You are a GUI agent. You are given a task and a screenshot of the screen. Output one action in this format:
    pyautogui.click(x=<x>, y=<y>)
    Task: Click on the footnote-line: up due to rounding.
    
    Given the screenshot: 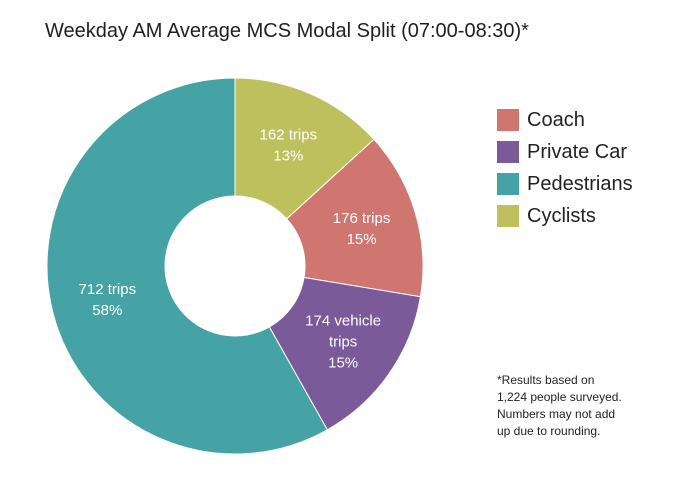 What is the action you would take?
    pyautogui.click(x=549, y=431)
    